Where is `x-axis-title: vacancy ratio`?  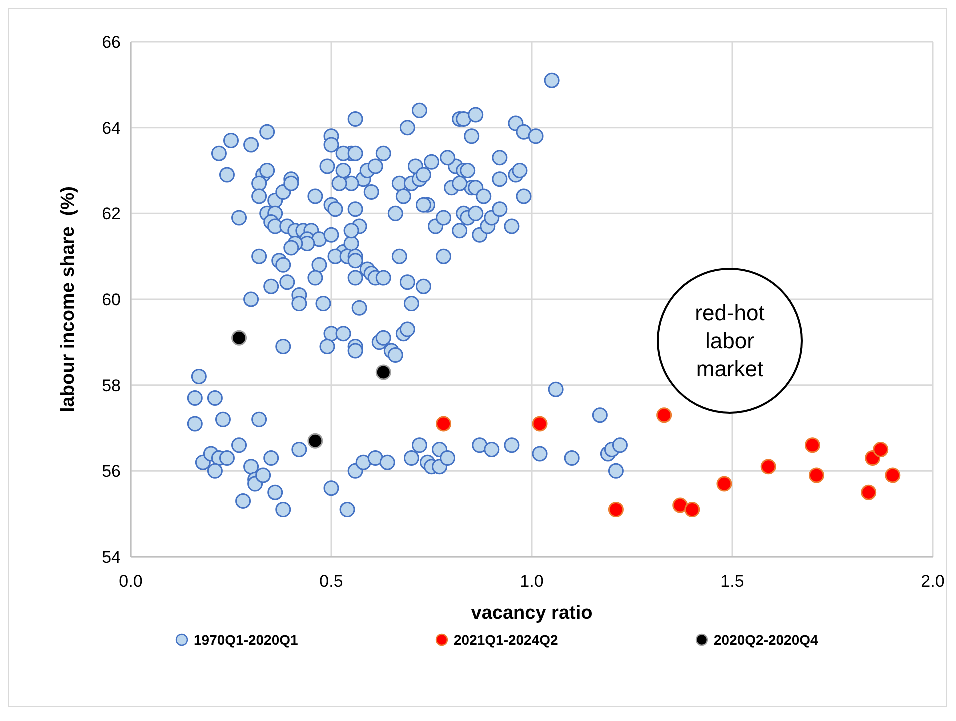 x-axis-title: vacancy ratio is located at coordinates (532, 613).